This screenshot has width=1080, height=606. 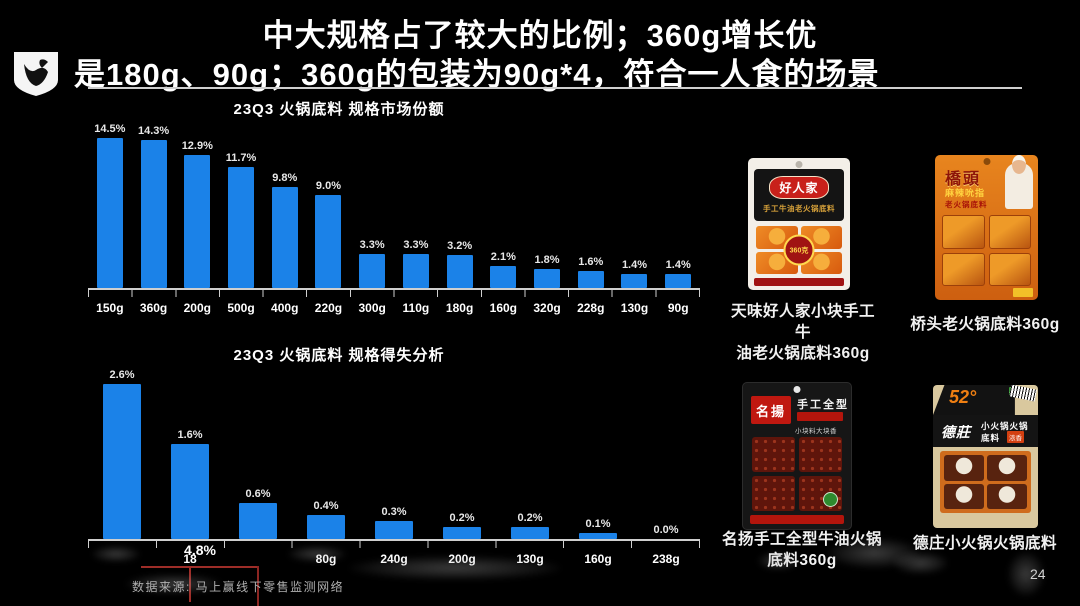 I want to click on bar-value-label: 1.4%, so click(x=678, y=264).